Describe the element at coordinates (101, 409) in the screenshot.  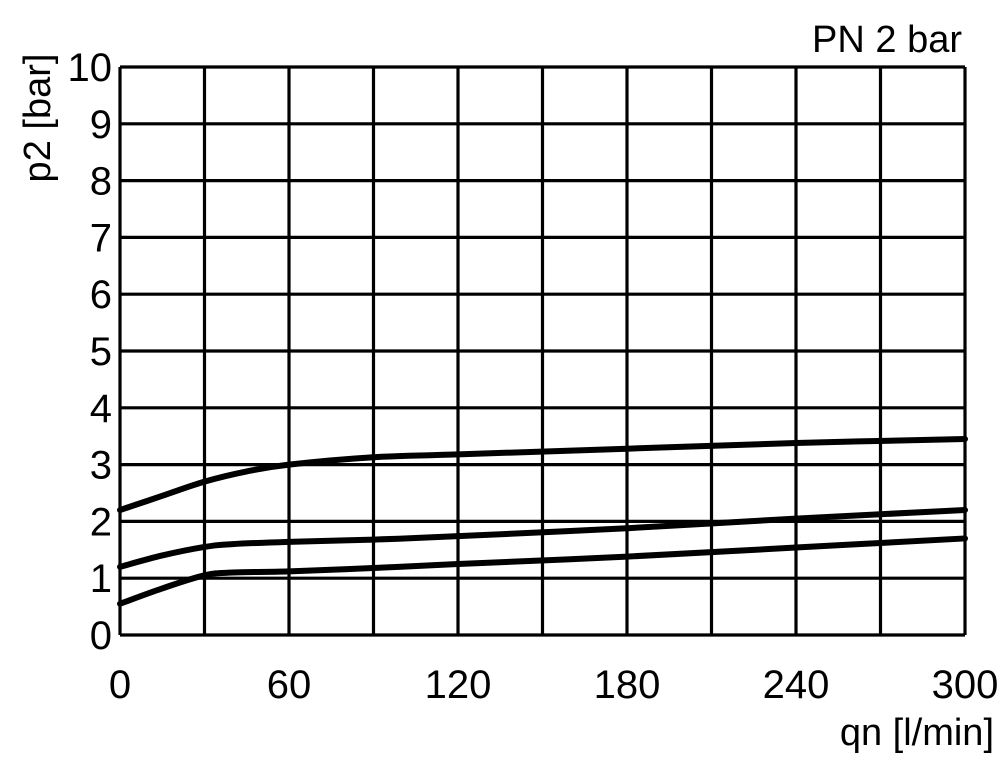
I see `y-tick-label: 4` at that location.